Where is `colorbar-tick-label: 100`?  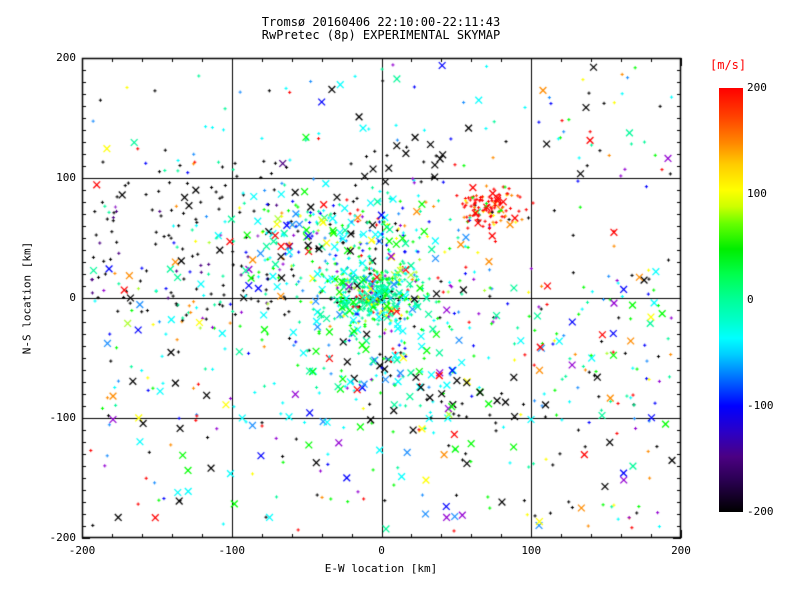 colorbar-tick-label: 100 is located at coordinates (757, 193).